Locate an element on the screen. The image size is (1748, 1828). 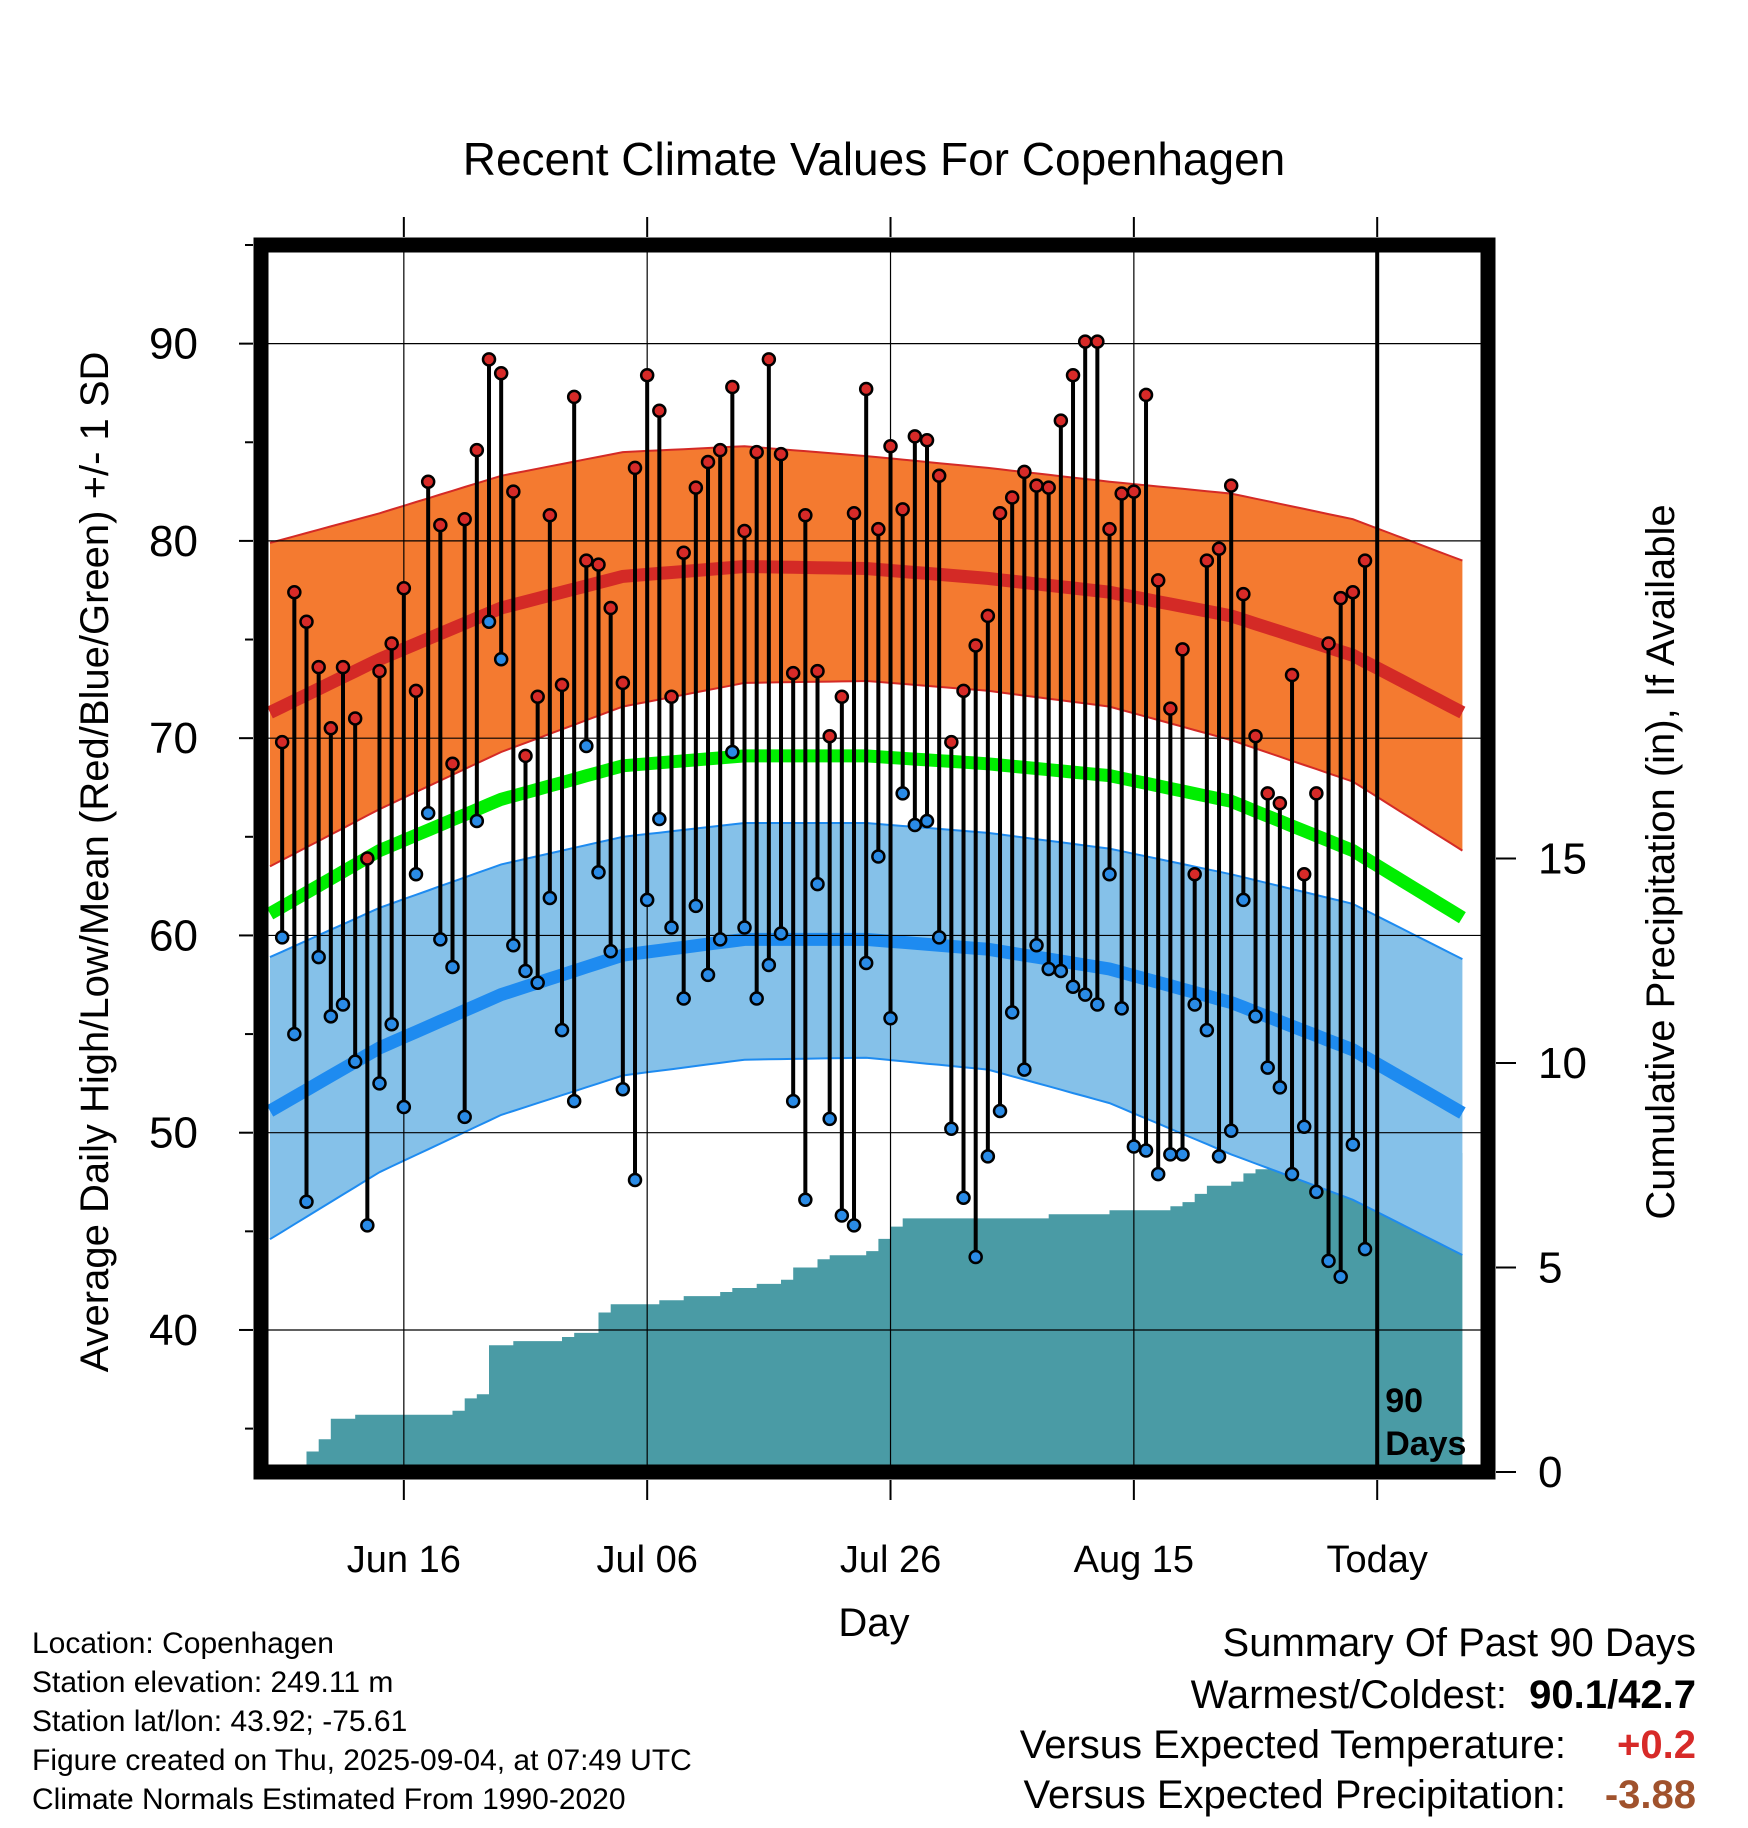
y-tick-label-left: 90 is located at coordinates (173, 344).